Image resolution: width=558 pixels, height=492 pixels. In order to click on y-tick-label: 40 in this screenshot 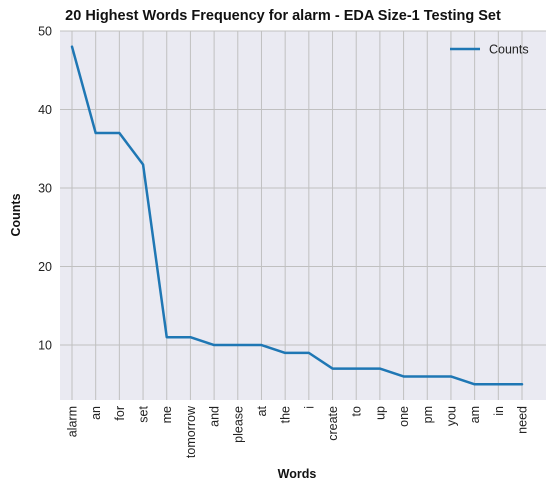, I will do `click(45, 110)`.